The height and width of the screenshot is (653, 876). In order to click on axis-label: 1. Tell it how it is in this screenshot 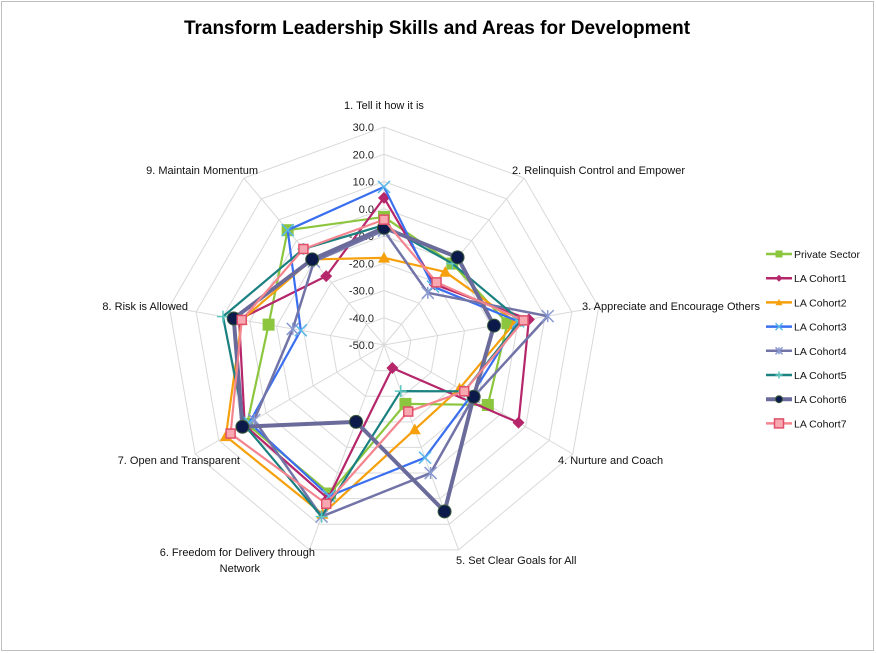, I will do `click(384, 106)`.